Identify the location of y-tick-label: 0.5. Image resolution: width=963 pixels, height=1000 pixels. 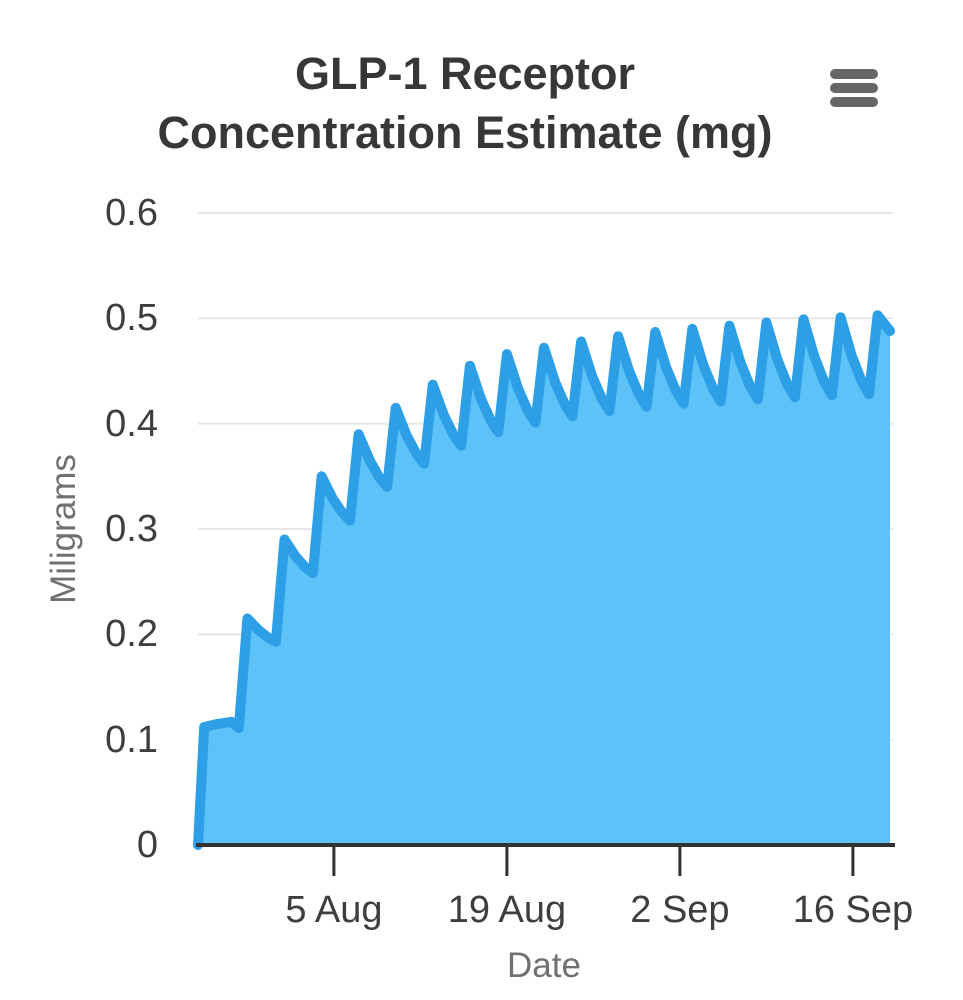
(131, 318).